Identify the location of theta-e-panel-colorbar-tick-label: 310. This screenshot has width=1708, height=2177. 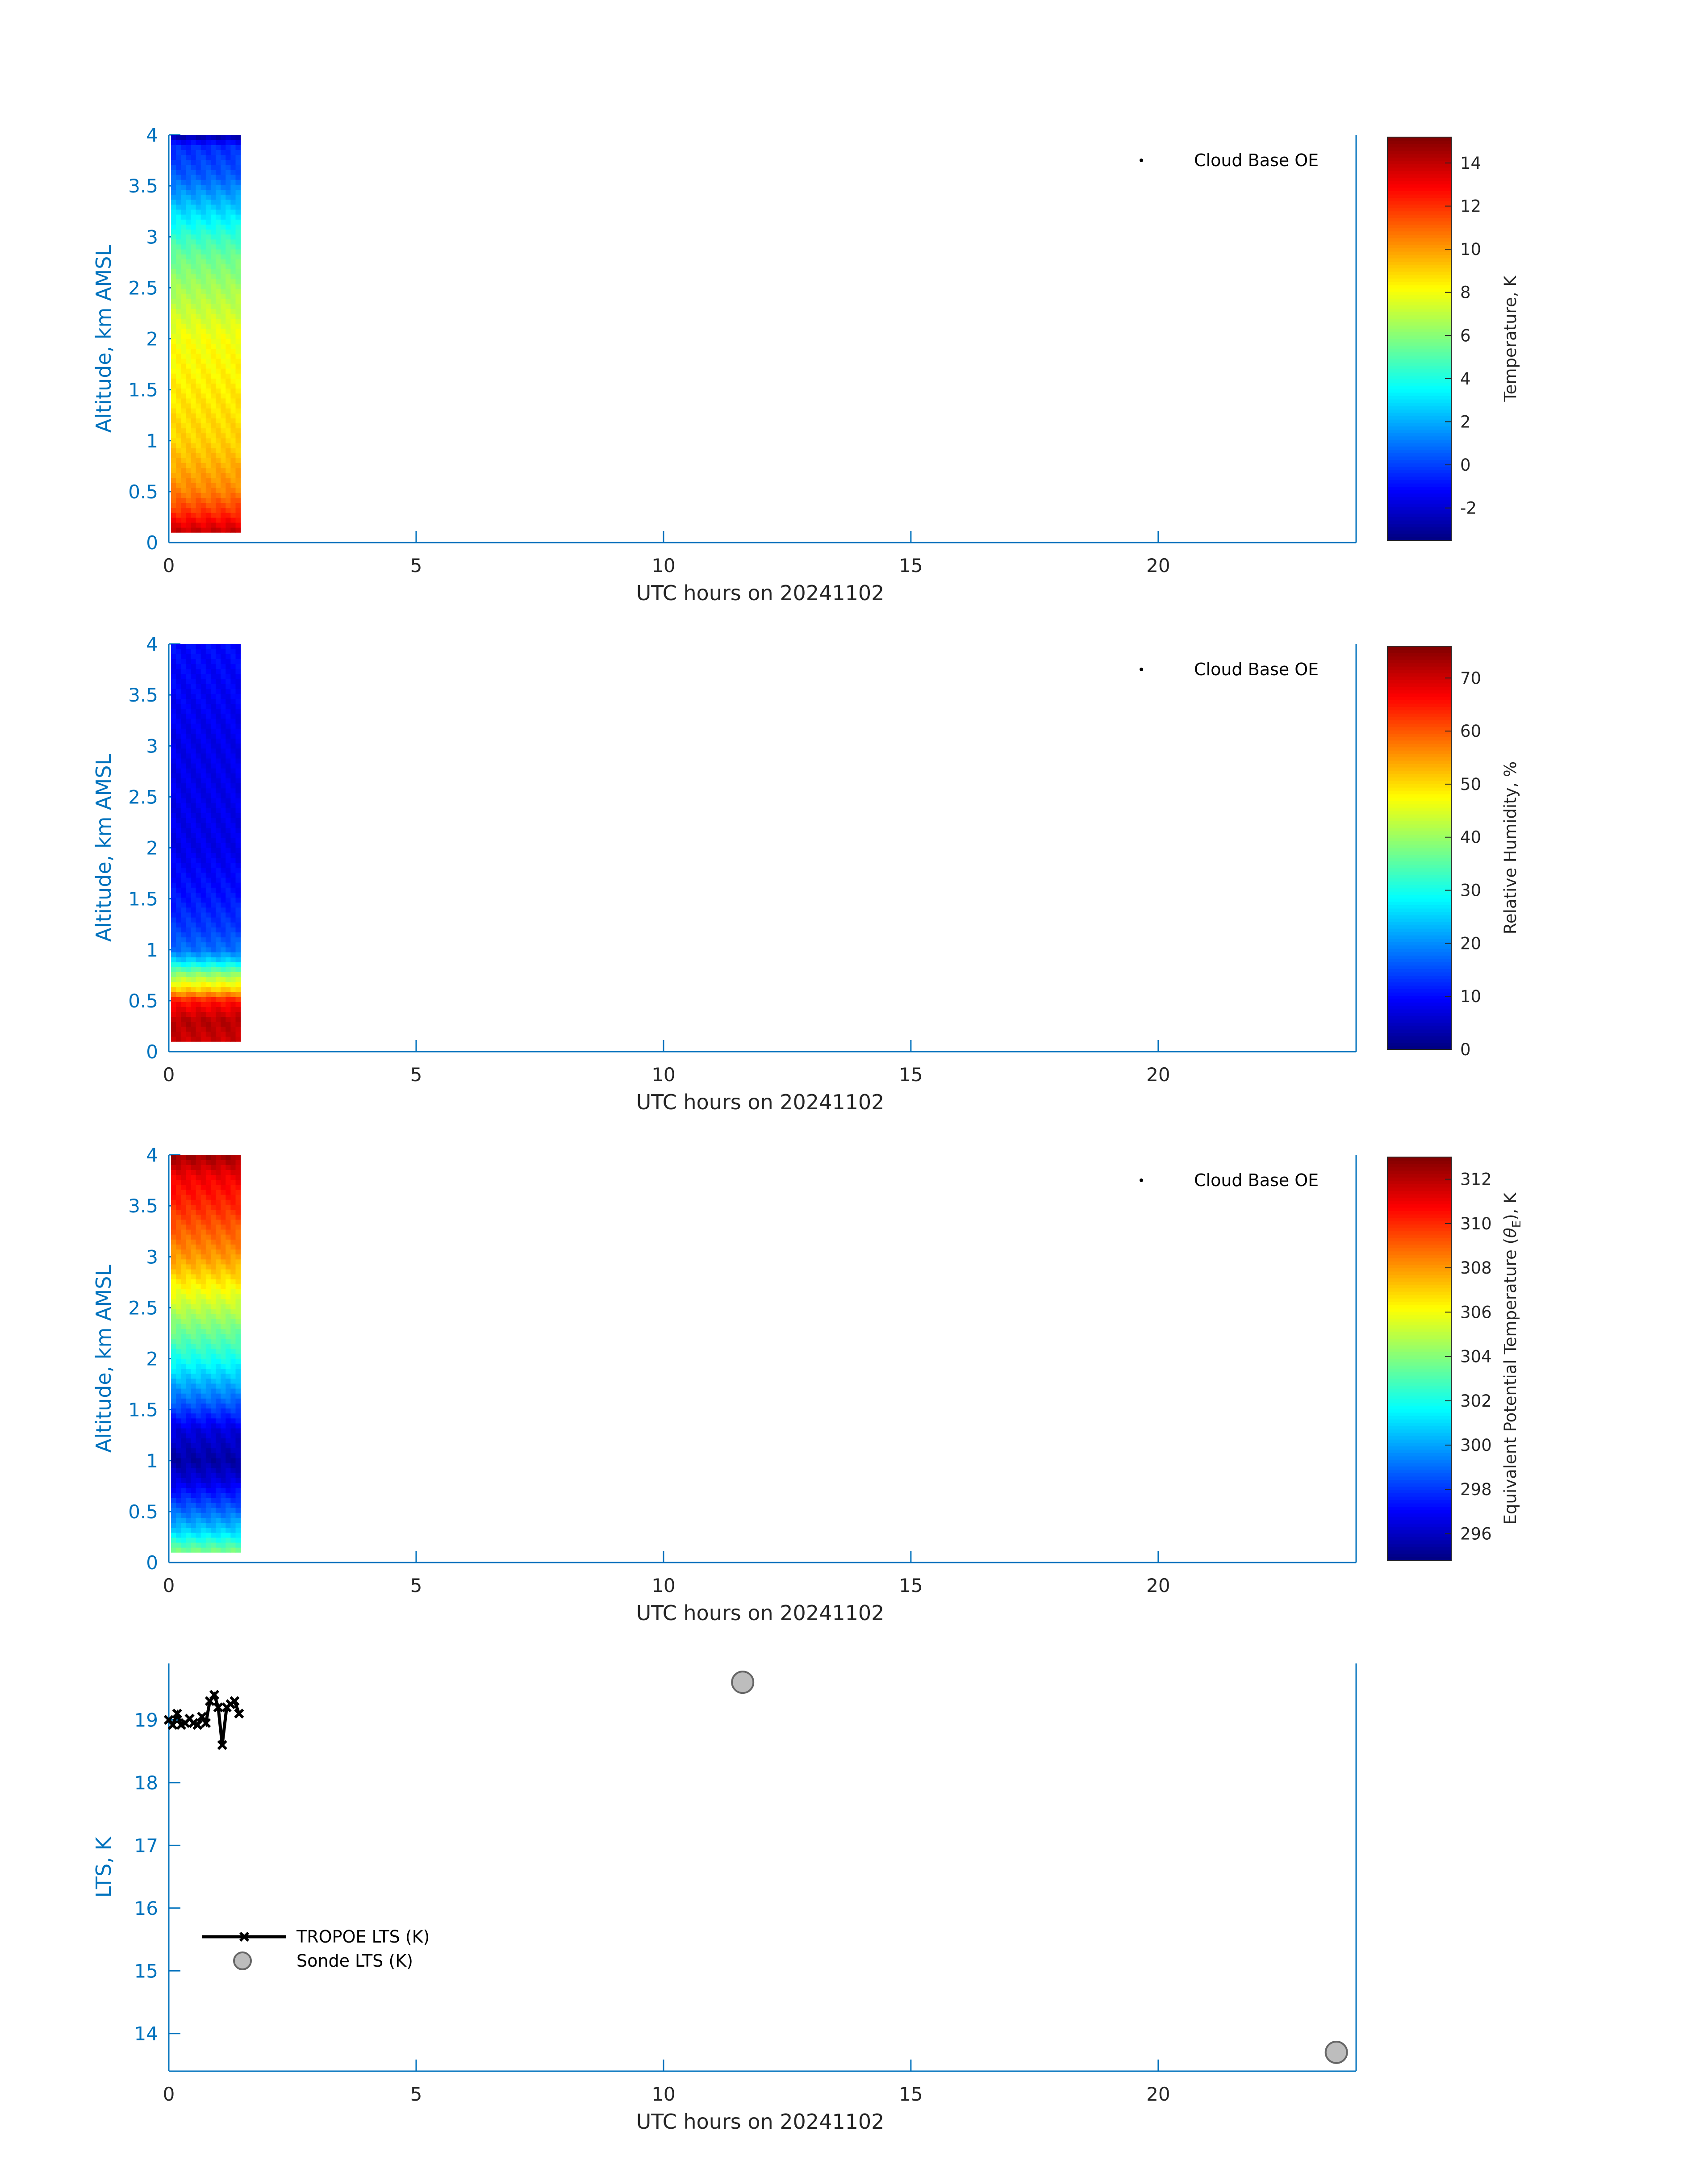
(1476, 1223).